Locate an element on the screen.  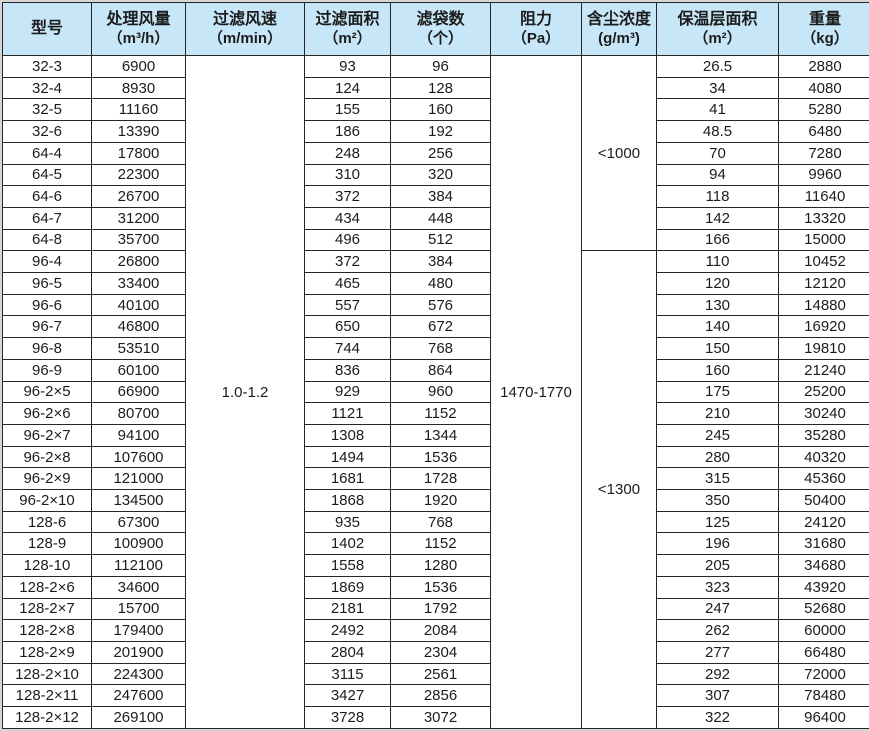
cell-airflow: 60100 is located at coordinates (138, 370).